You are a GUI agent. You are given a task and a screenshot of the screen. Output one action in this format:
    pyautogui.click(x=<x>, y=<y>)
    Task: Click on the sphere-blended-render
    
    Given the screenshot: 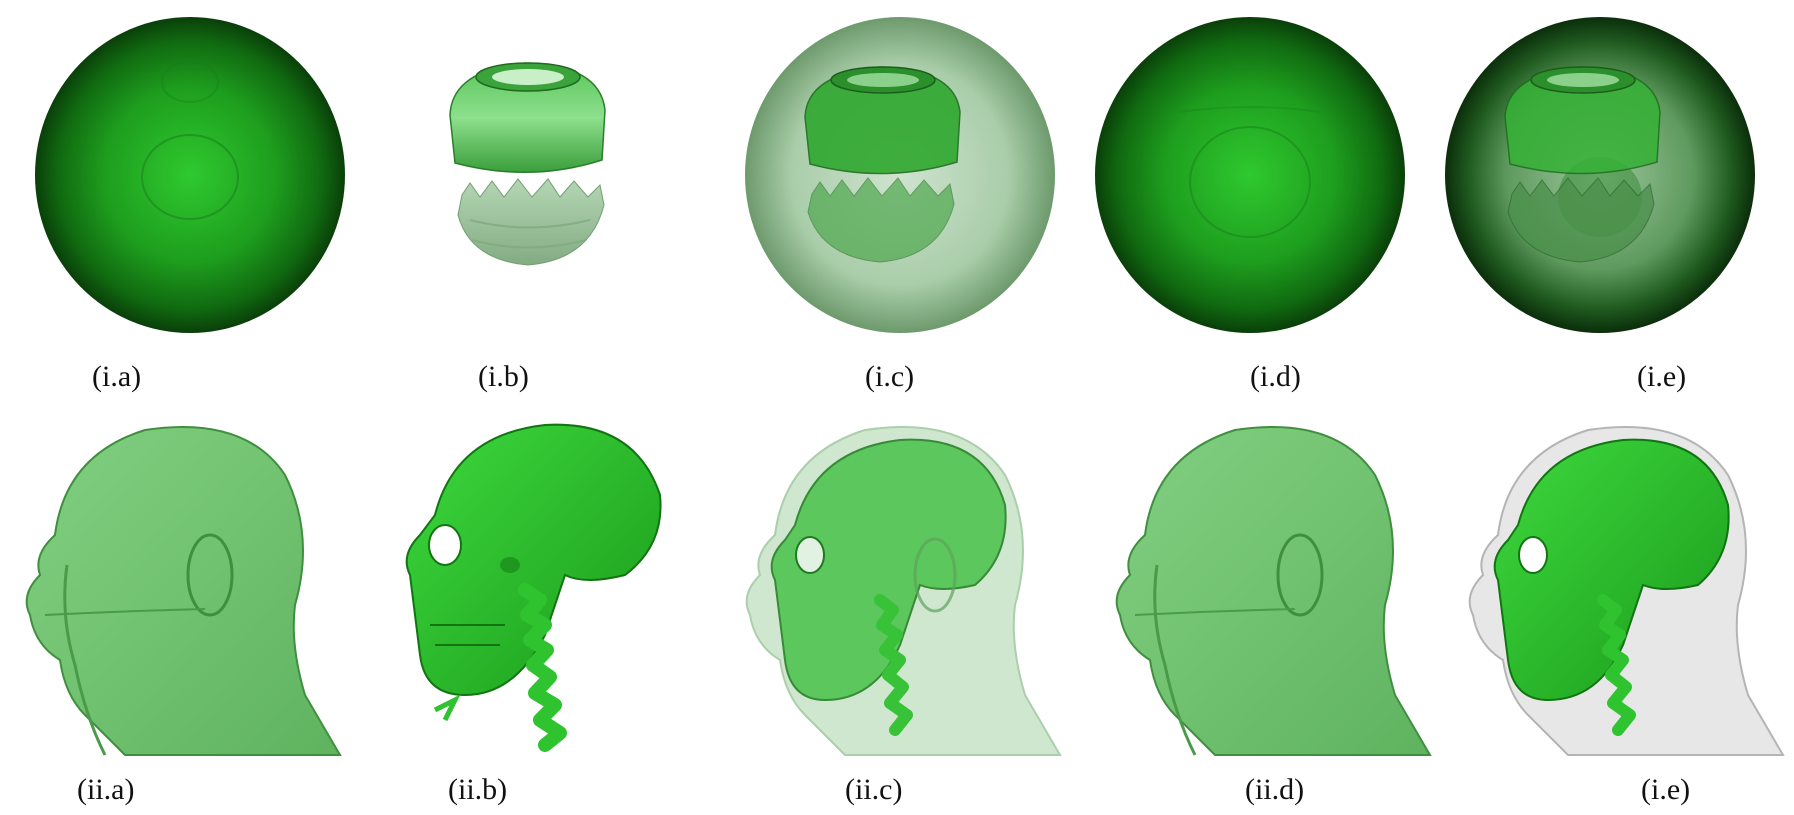 What is the action you would take?
    pyautogui.click(x=1600, y=175)
    